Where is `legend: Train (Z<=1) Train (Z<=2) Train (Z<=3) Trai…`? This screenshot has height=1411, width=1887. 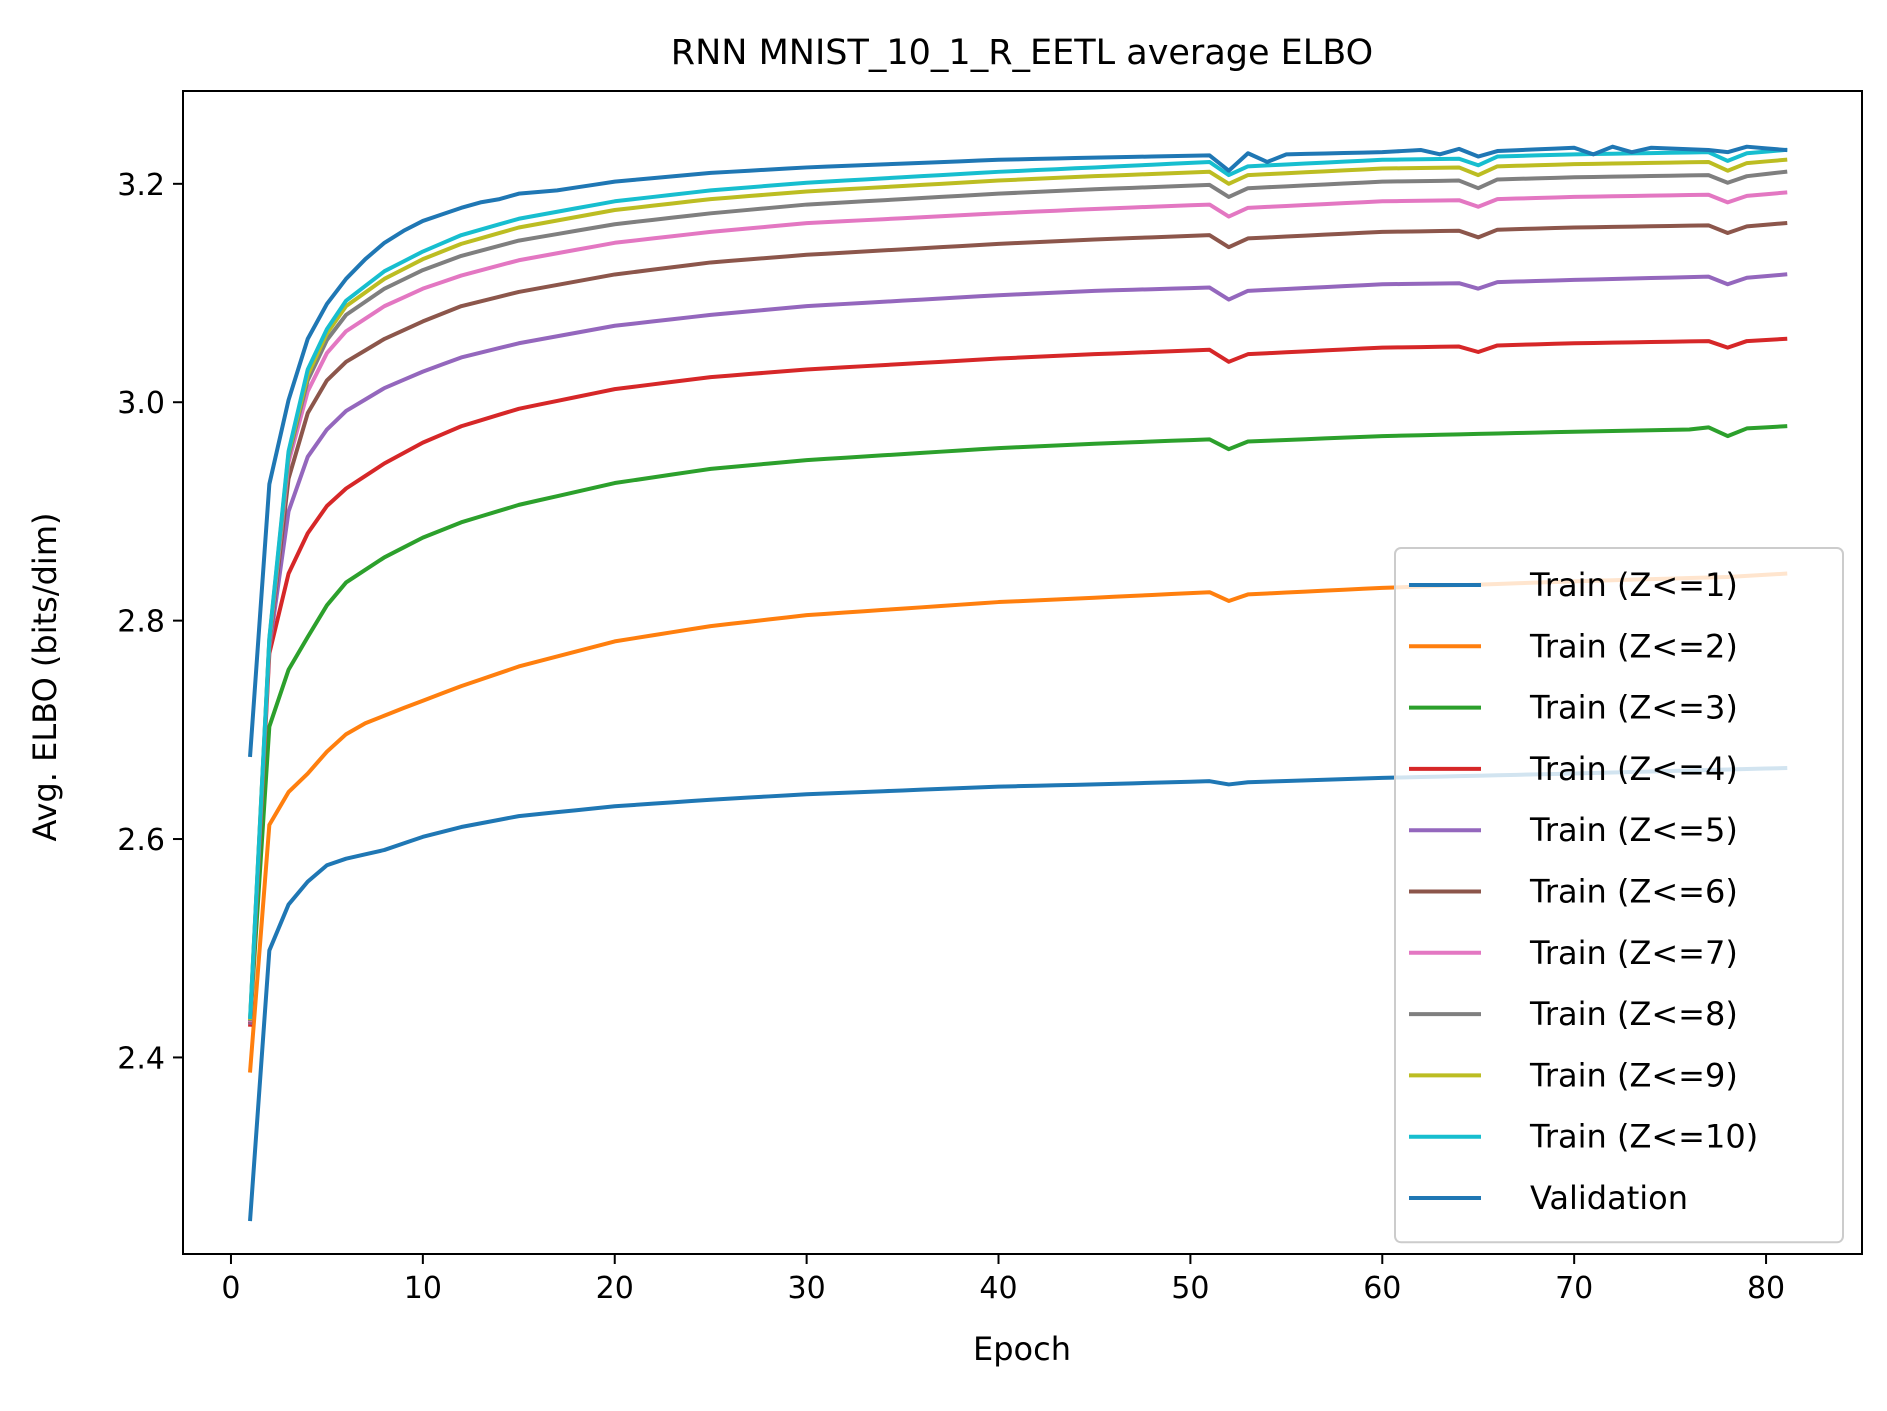 legend: Train (Z<=1) Train (Z<=2) Train (Z<=3) Trai… is located at coordinates (1619, 895).